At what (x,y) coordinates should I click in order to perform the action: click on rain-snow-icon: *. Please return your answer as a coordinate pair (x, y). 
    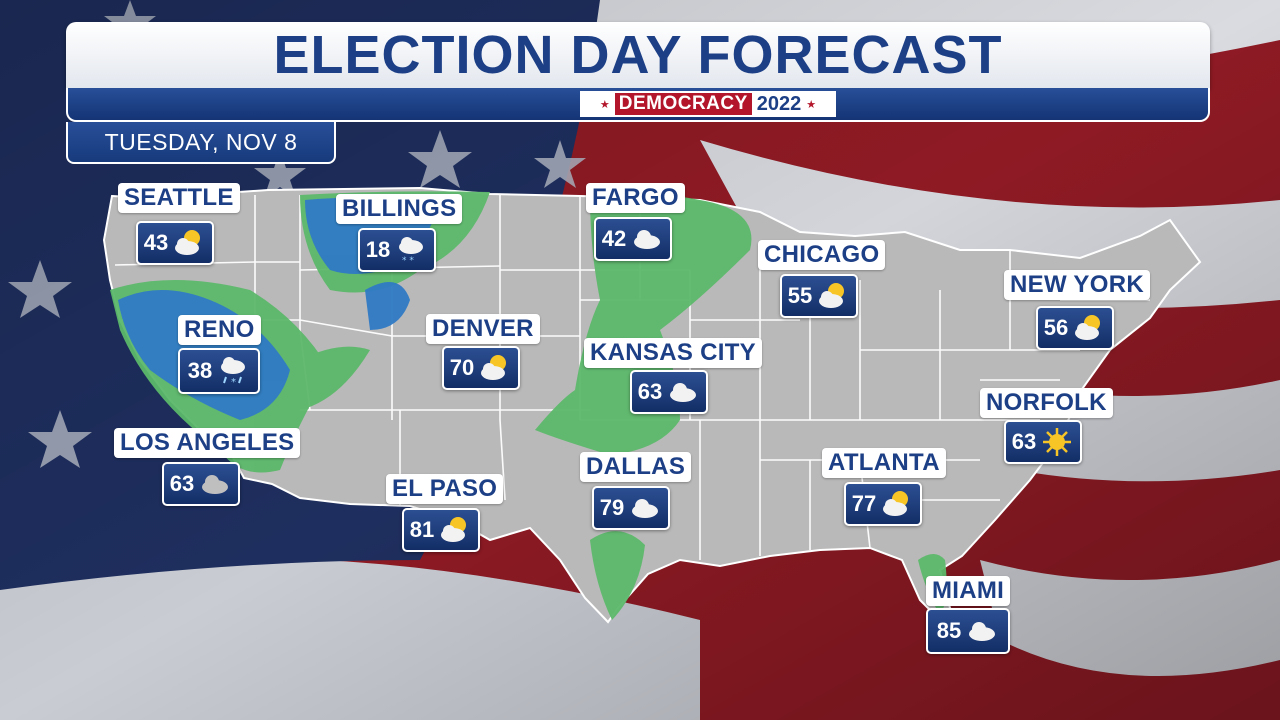
    Looking at the image, I should click on (233, 371).